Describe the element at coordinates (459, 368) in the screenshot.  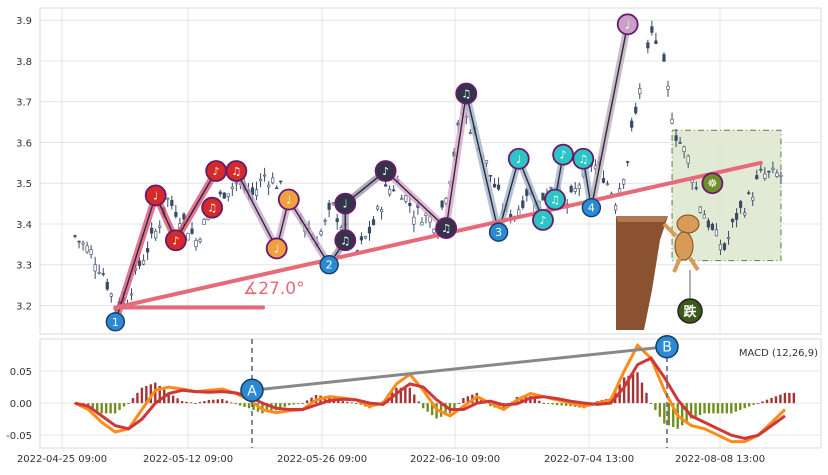
I see `divergence-line` at that location.